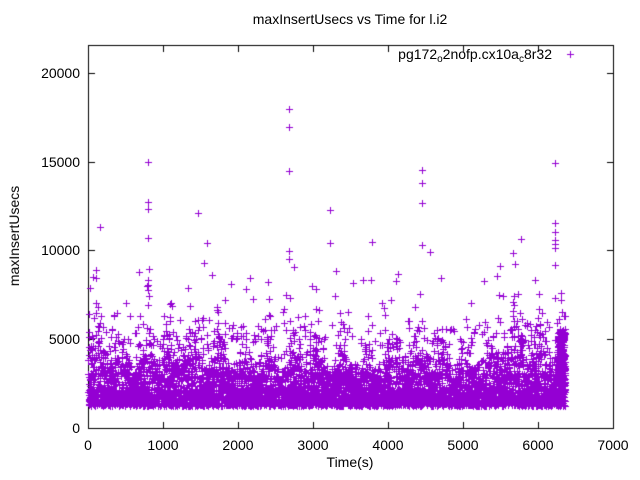 This screenshot has width=640, height=480. I want to click on y-tick-label: 5000, so click(64, 339).